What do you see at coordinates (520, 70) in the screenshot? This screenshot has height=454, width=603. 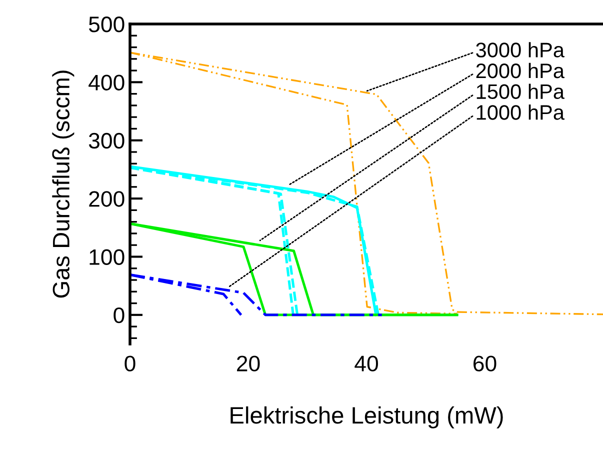 I see `annotation: 2000 hPa` at bounding box center [520, 70].